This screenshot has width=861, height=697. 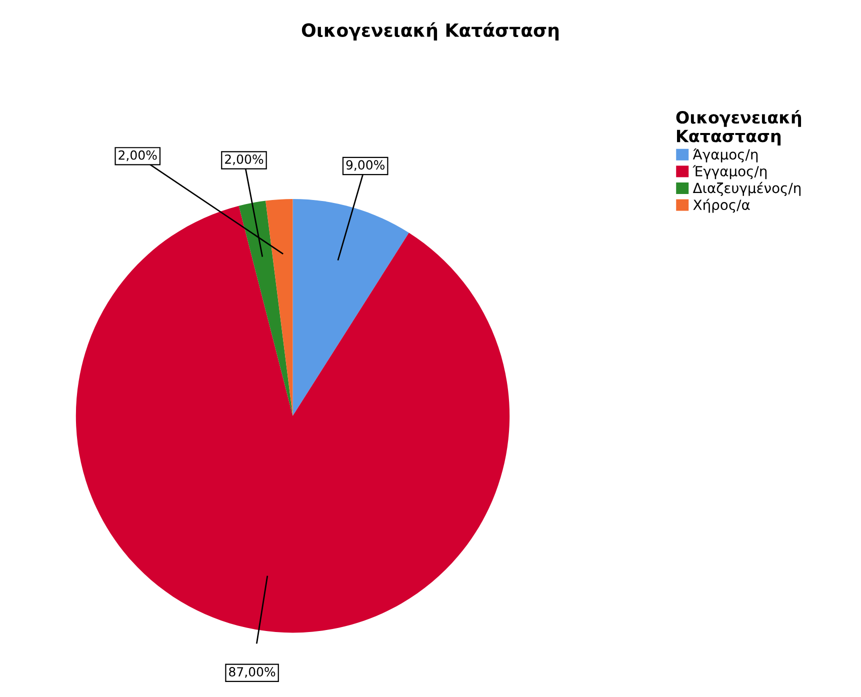 I want to click on legend-label: Έγγαμος/η, so click(x=729, y=172).